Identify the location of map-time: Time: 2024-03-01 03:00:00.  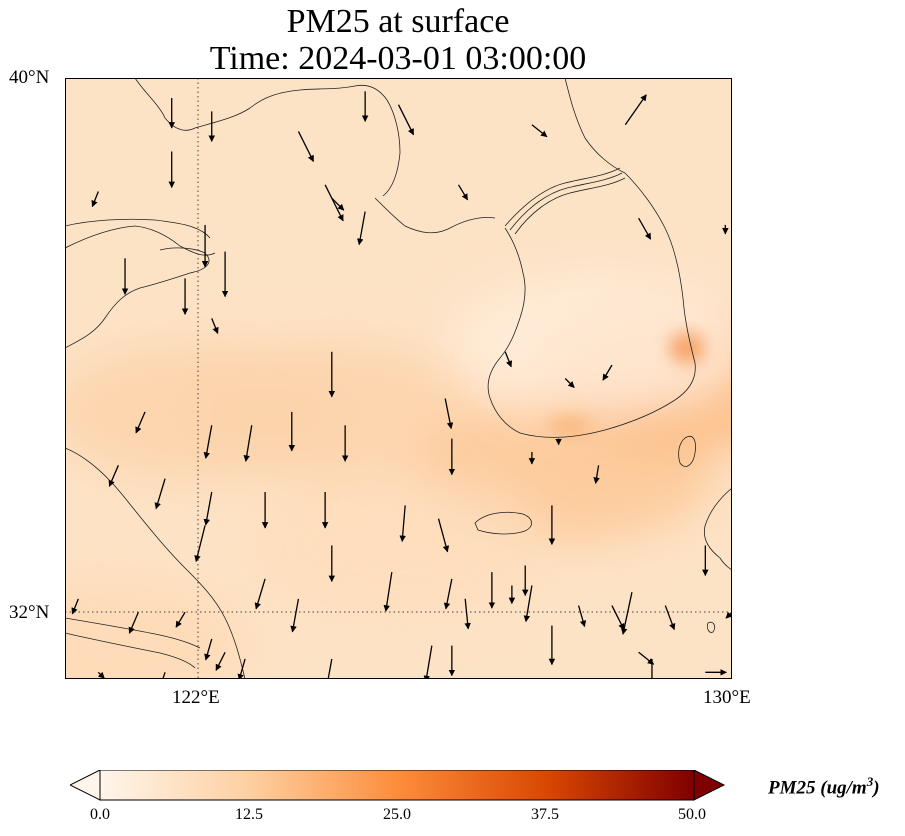
(398, 58).